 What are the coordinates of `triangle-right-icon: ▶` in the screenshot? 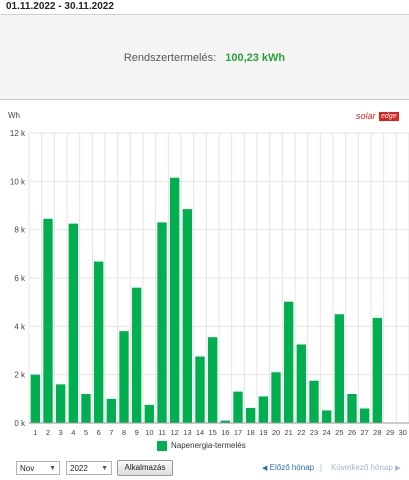 It's located at (398, 468).